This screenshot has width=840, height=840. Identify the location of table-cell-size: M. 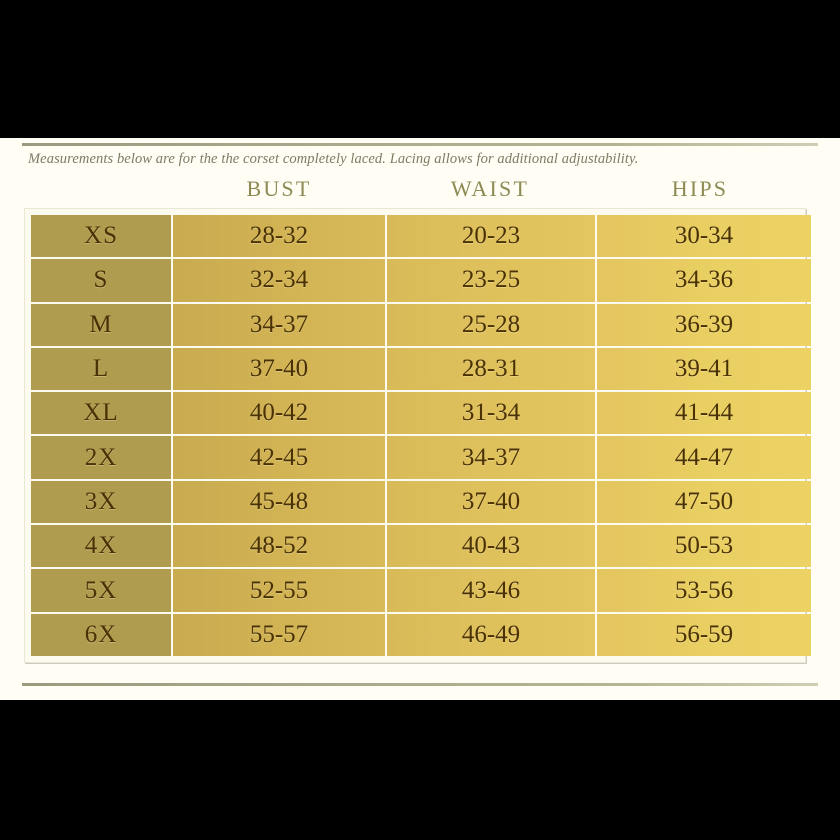
(101, 324).